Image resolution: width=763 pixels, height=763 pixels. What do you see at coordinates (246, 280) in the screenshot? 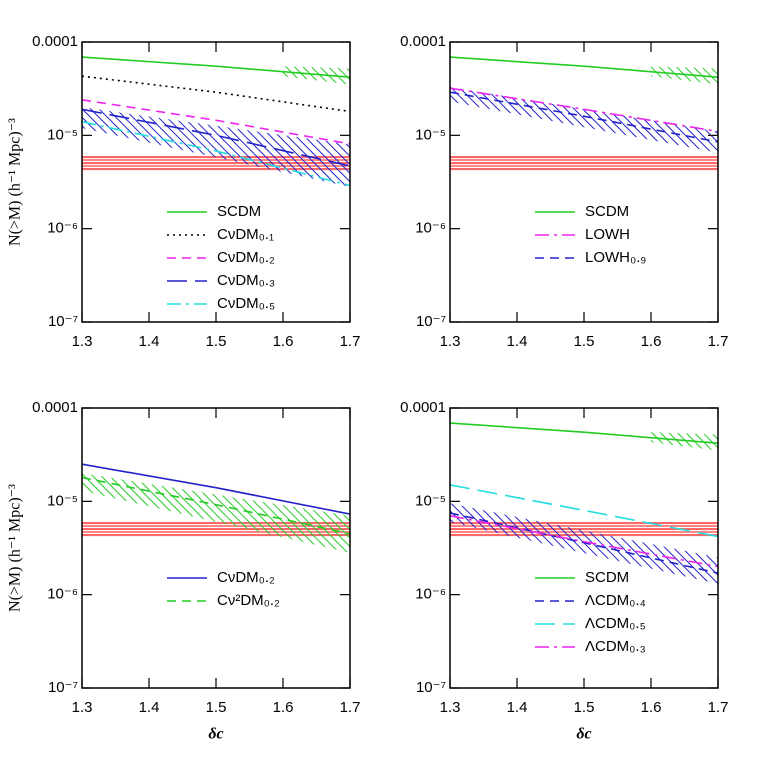
I see `legend-label: CνDM₀.₃` at bounding box center [246, 280].